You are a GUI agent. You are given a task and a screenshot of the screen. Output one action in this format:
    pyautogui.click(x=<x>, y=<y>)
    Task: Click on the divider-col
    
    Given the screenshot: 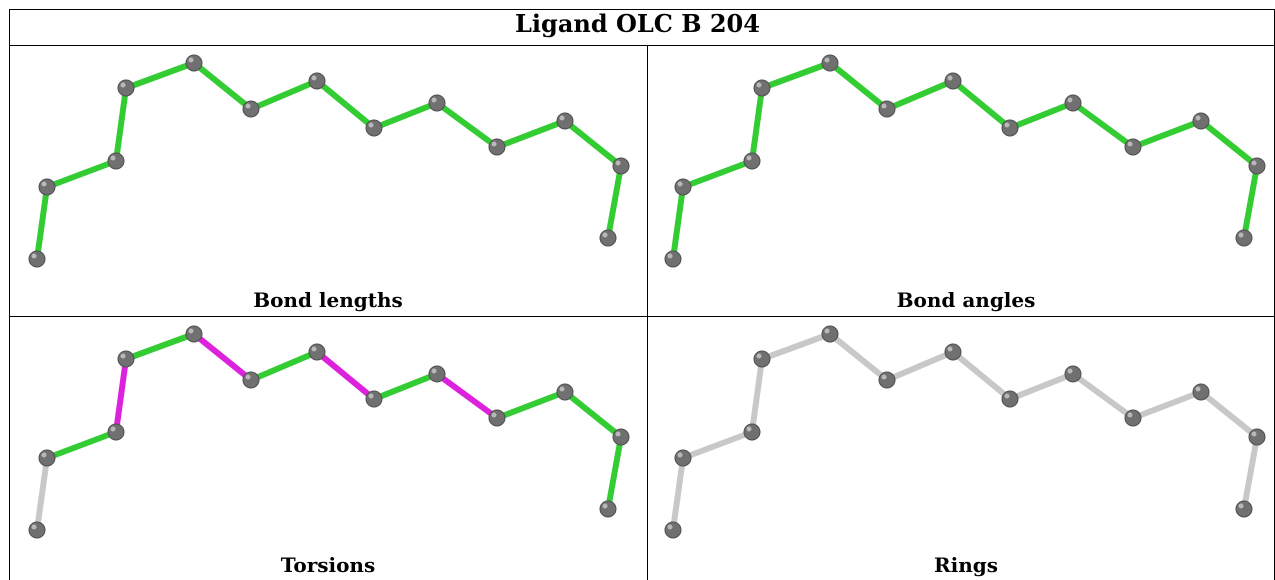 What is the action you would take?
    pyautogui.click(x=647, y=312)
    